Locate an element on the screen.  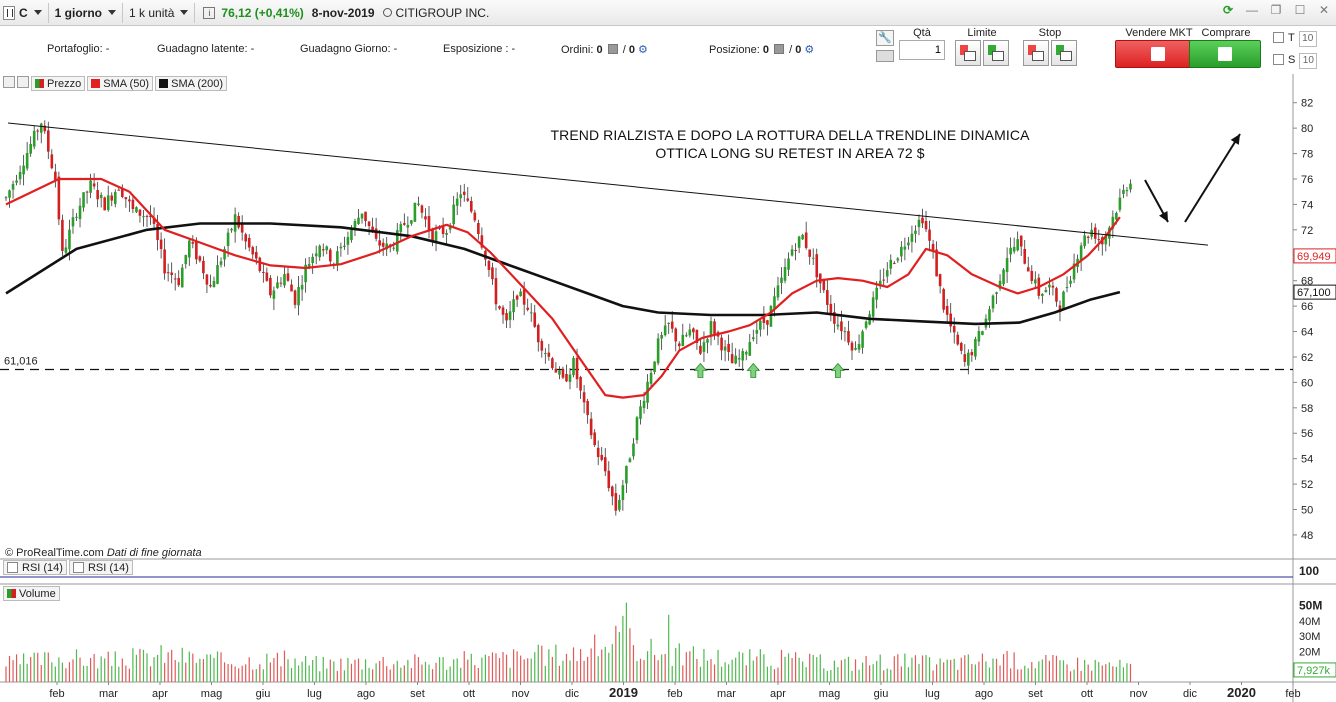
maximize-icon: ☐ is located at coordinates (1300, 10).